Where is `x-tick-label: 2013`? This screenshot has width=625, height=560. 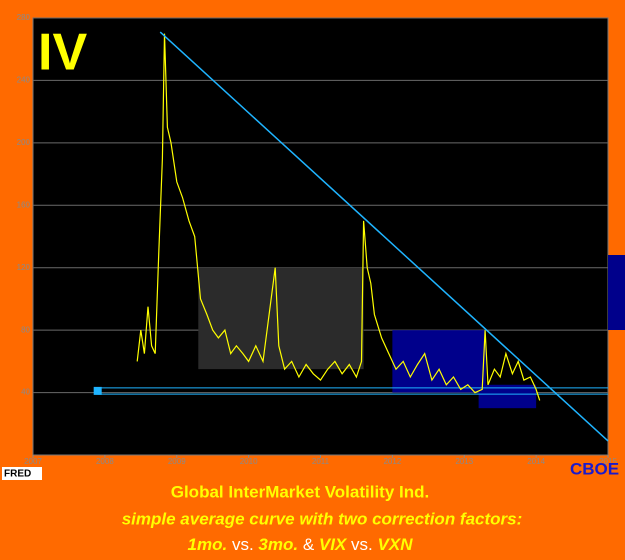 x-tick-label: 2013 is located at coordinates (464, 461).